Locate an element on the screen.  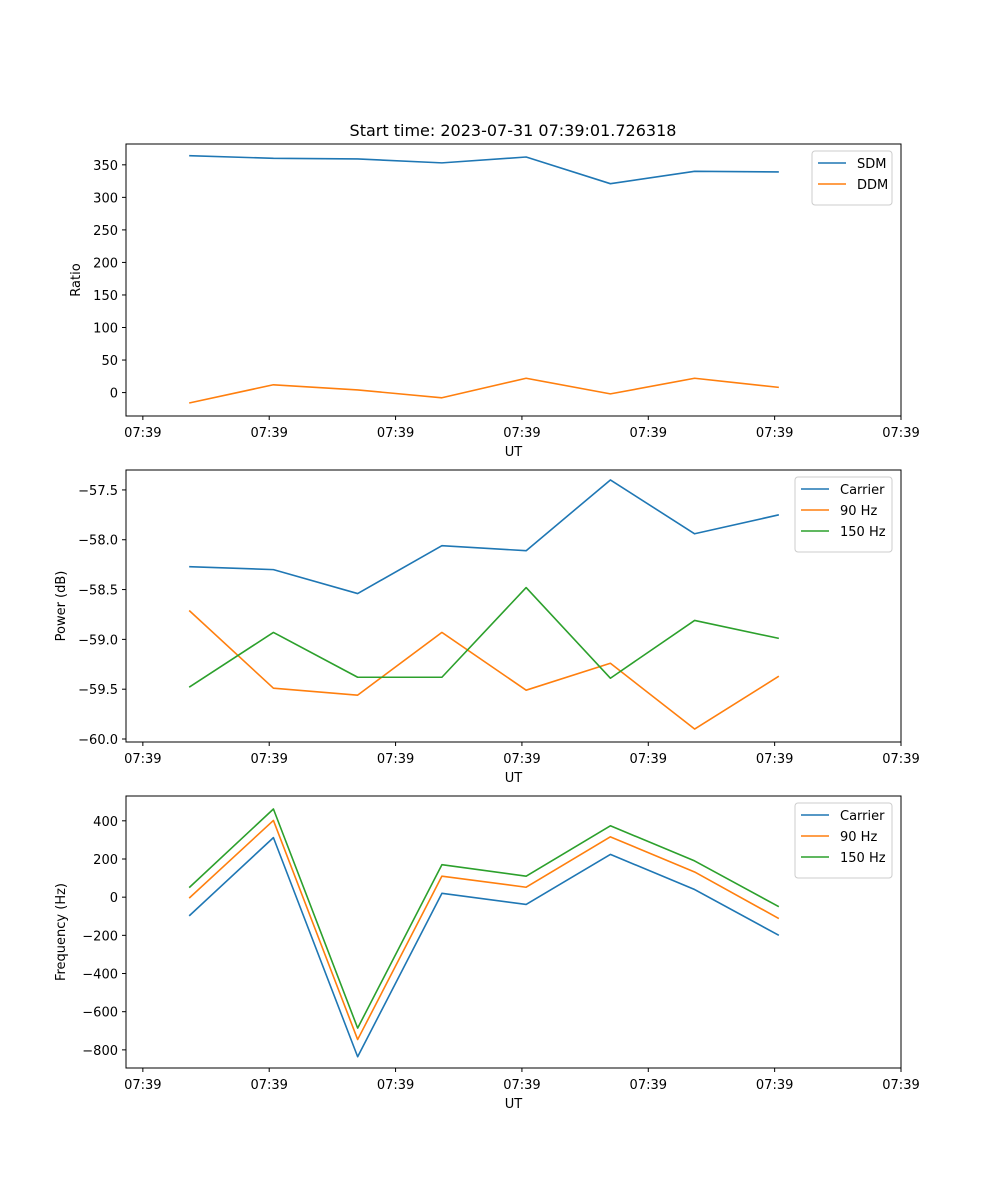
y-axis-label: Frequency (Hz) is located at coordinates (61, 932).